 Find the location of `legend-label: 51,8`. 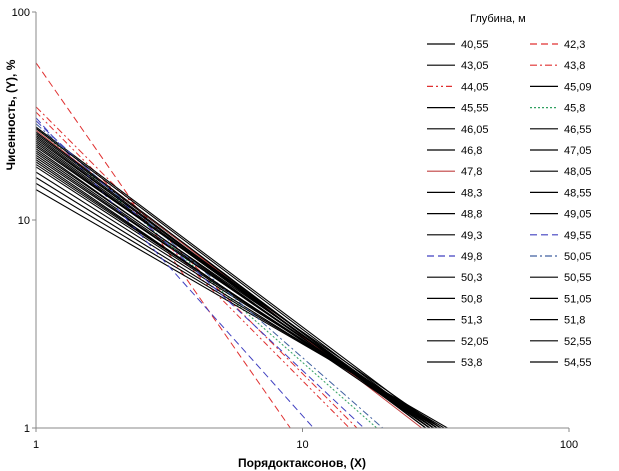

legend-label: 51,8 is located at coordinates (574, 321).